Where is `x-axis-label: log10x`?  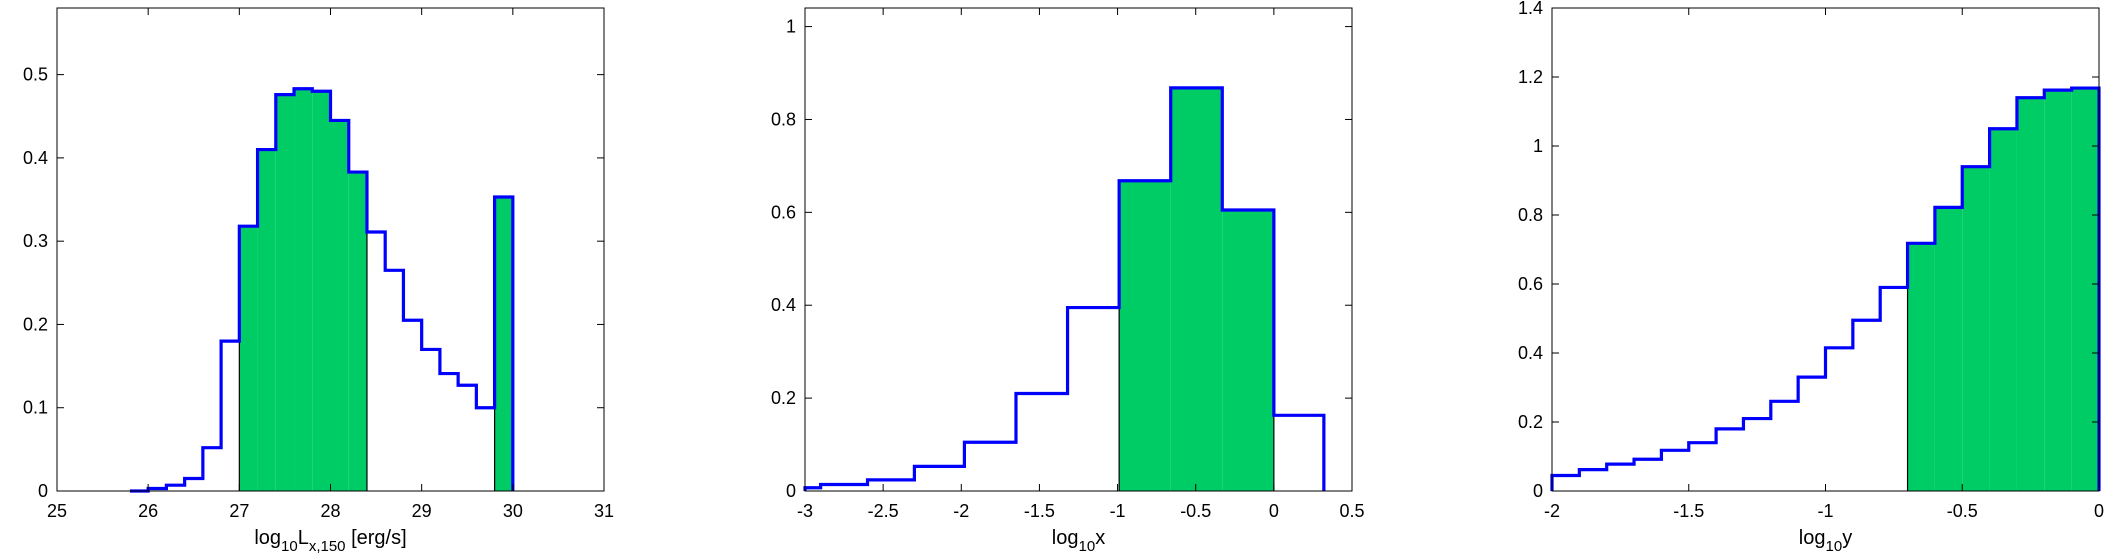
x-axis-label: log10x is located at coordinates (1078, 541).